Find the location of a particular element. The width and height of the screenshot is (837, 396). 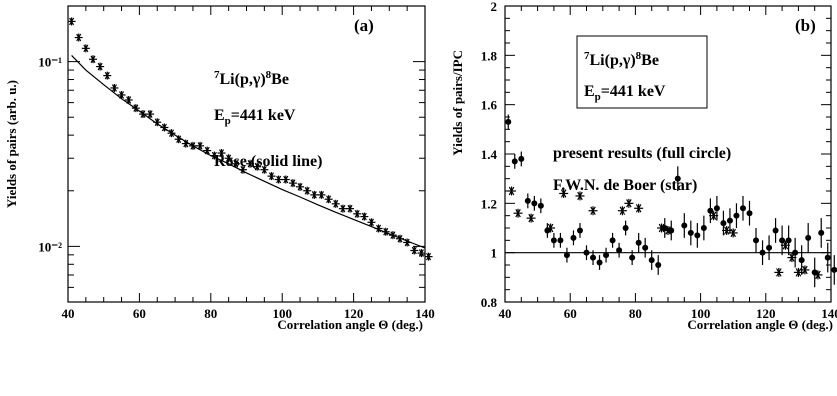

x-tick-label: 140 is located at coordinates (829, 313).